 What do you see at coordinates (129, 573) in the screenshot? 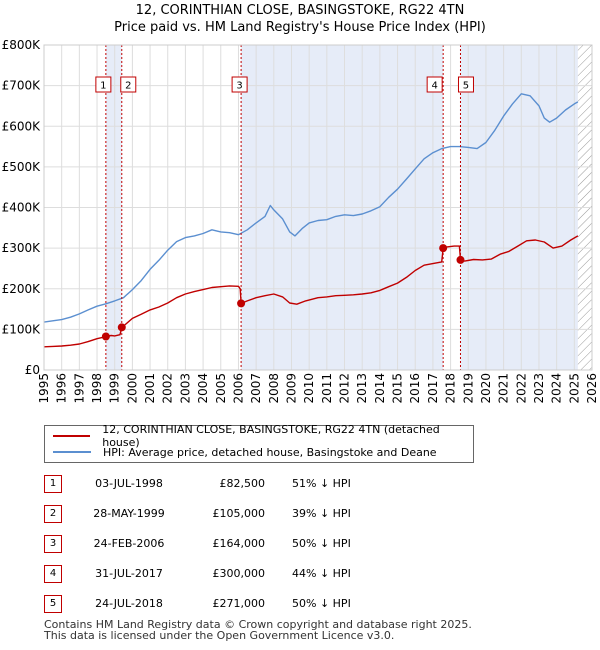
I see `sale-date: 31-JUL-2017` at bounding box center [129, 573].